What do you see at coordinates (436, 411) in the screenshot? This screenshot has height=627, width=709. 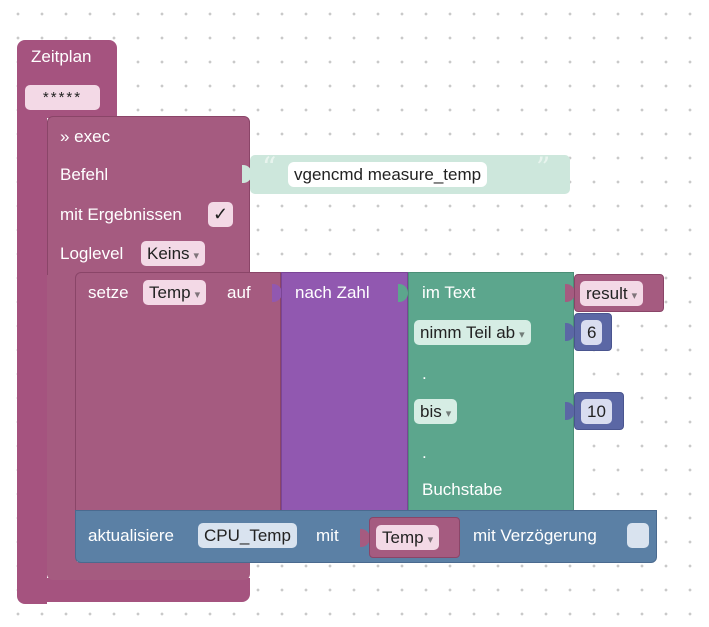 I see `to-mode-dropdown: bis` at bounding box center [436, 411].